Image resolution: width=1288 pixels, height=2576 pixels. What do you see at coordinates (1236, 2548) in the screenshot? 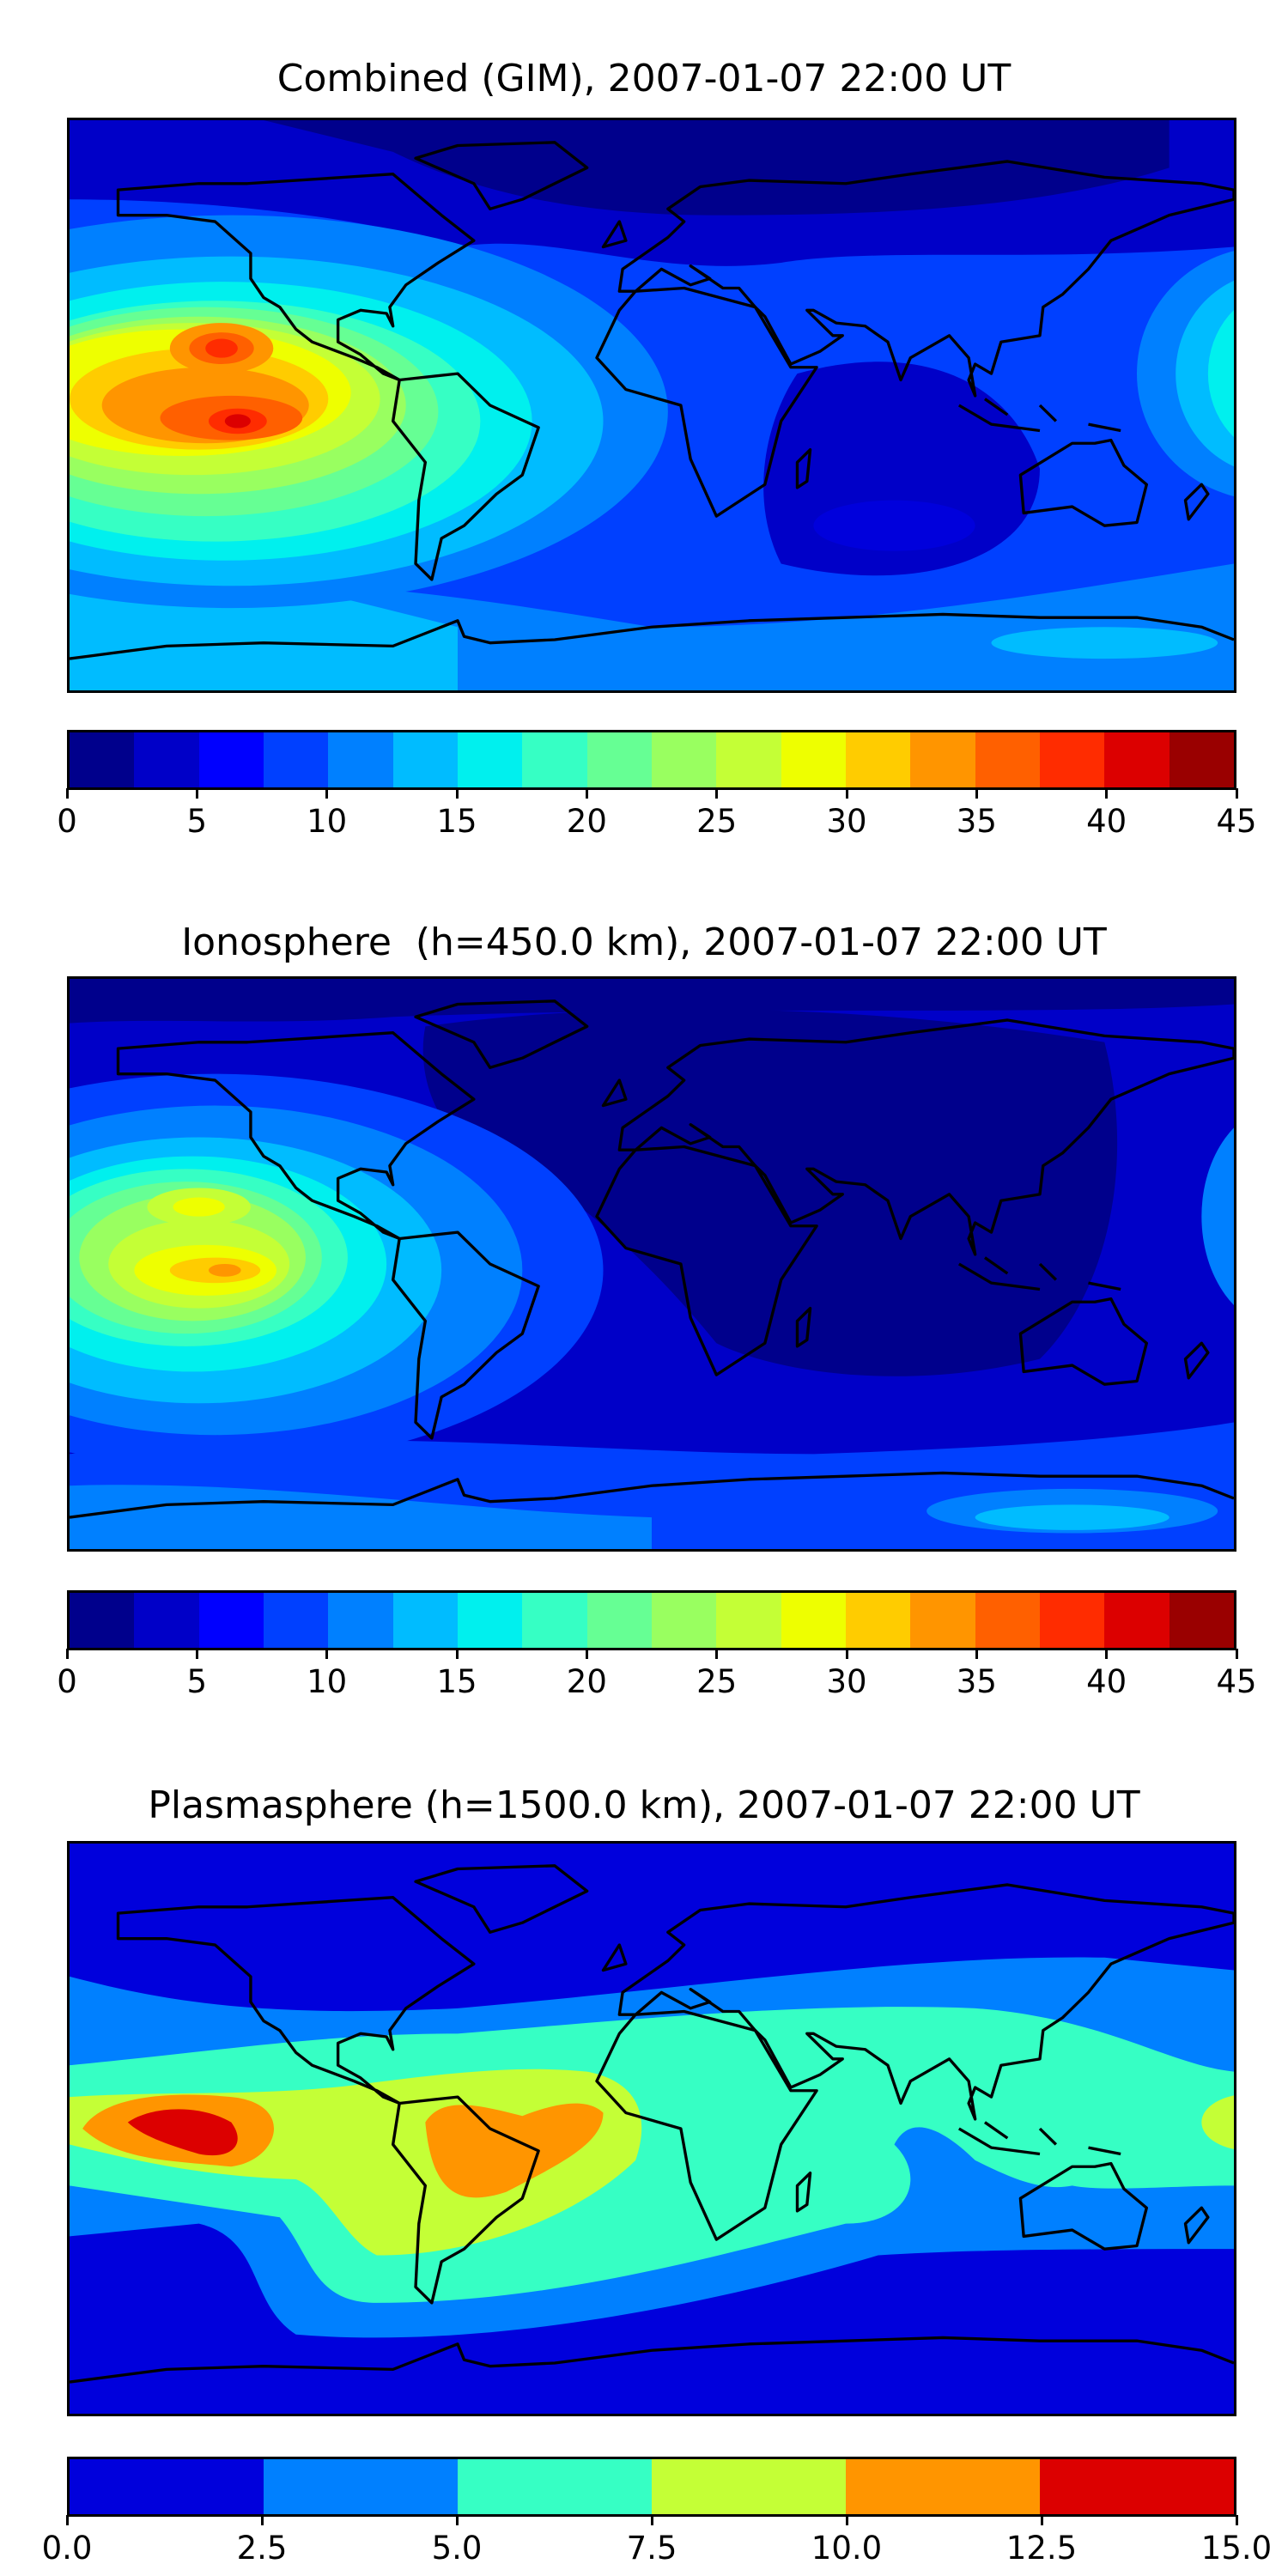
I see `colorbar-tick-label: 15.0` at bounding box center [1236, 2548].